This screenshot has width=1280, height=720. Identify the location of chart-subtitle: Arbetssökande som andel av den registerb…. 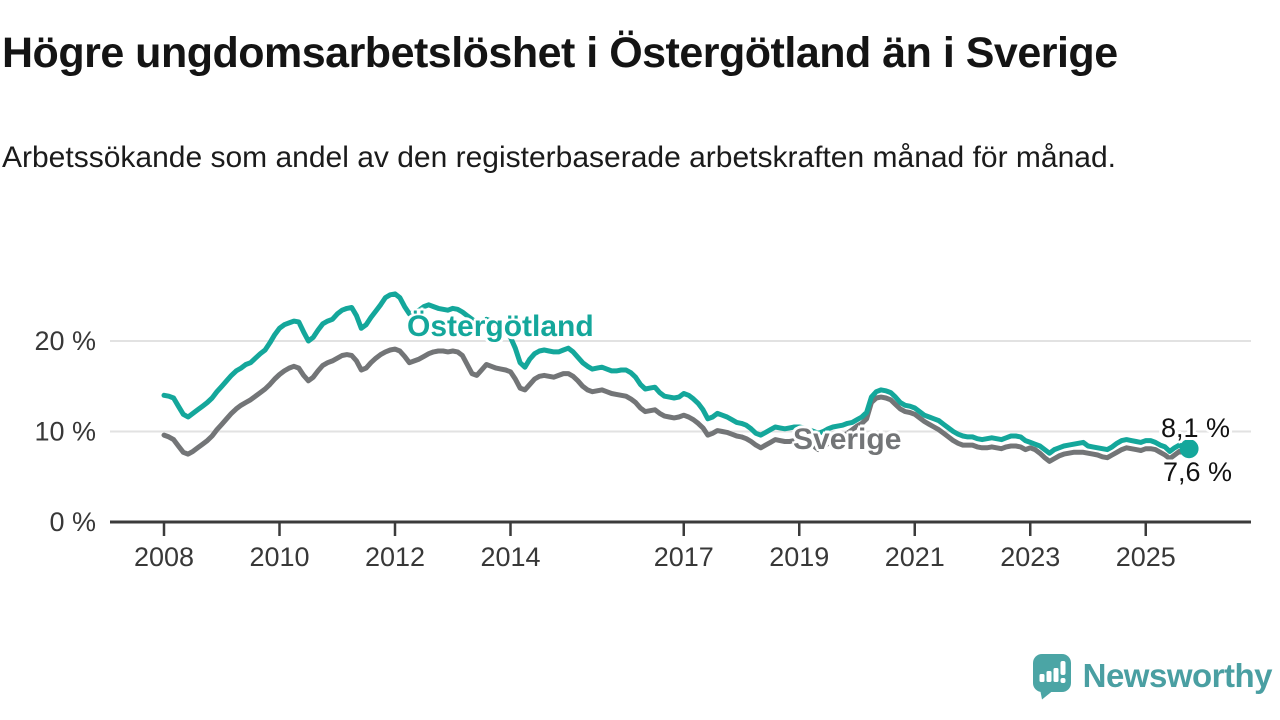
(559, 157).